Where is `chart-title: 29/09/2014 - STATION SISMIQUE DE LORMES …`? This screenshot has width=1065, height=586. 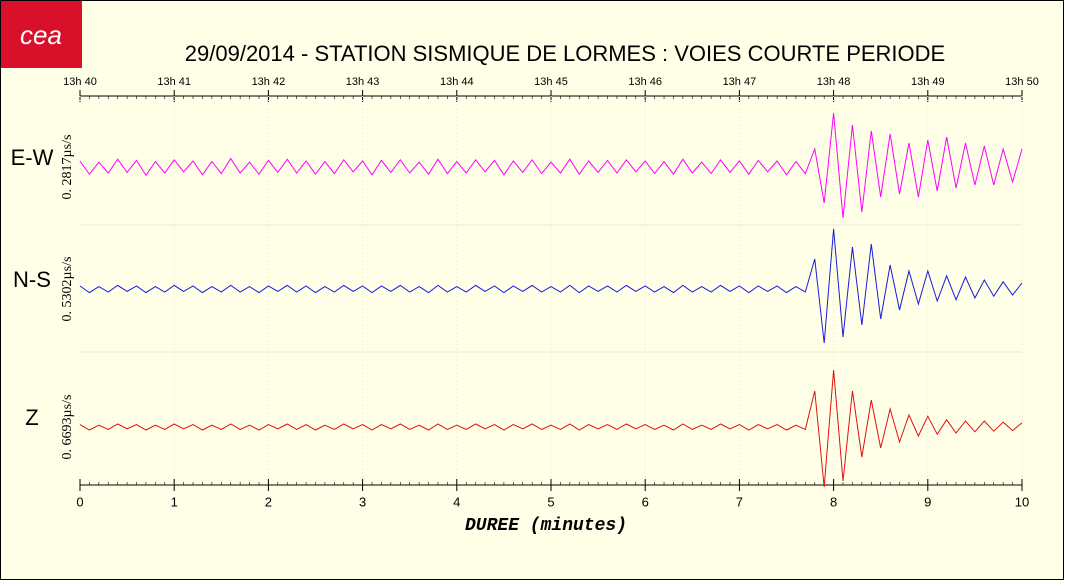 chart-title: 29/09/2014 - STATION SISMIQUE DE LORMES … is located at coordinates (565, 53).